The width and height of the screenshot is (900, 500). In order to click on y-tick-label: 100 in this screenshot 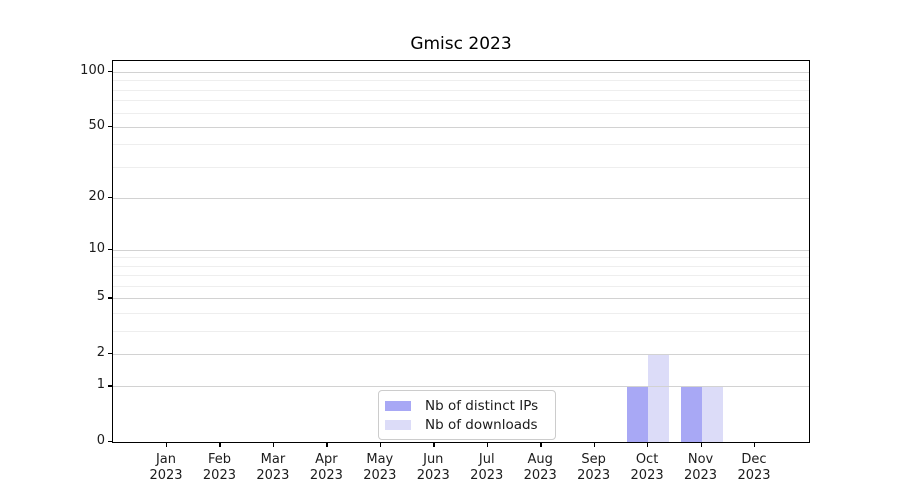, I will do `click(92, 71)`.